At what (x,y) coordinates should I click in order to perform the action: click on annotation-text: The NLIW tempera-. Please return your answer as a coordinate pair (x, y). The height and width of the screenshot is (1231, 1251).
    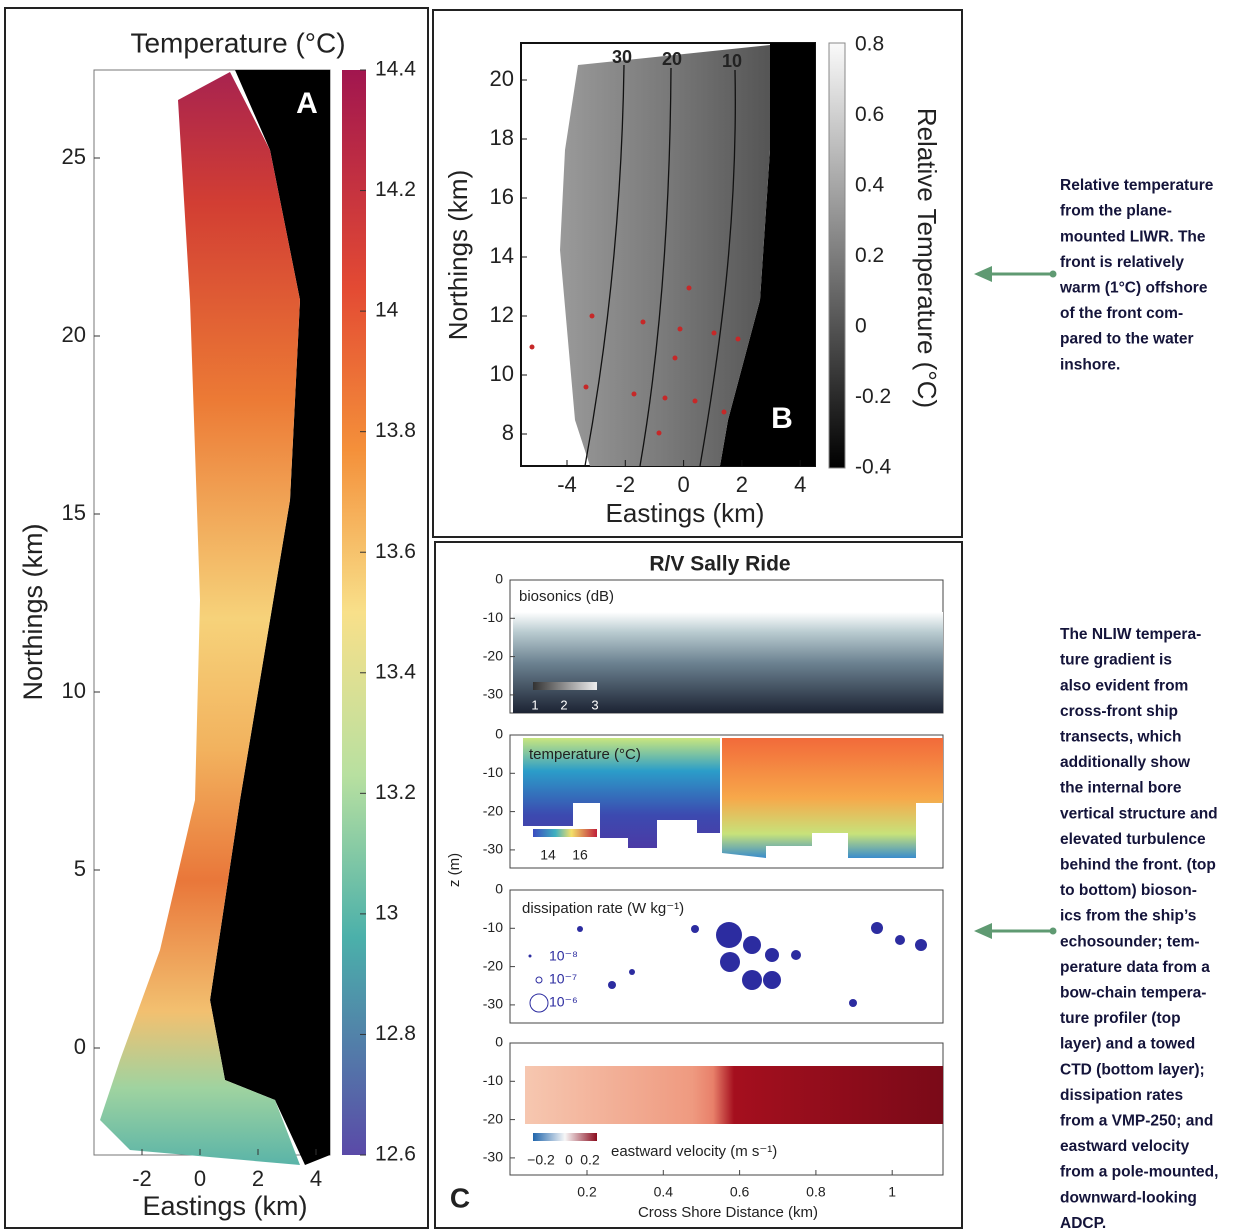
    Looking at the image, I should click on (1130, 634).